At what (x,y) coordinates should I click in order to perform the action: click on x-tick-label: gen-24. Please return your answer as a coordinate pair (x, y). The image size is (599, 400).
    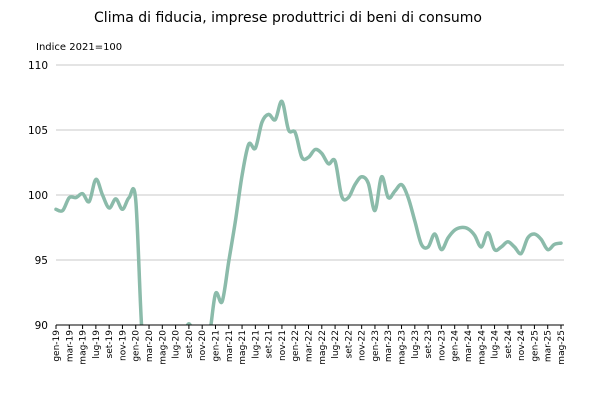
    Looking at the image, I should click on (456, 346).